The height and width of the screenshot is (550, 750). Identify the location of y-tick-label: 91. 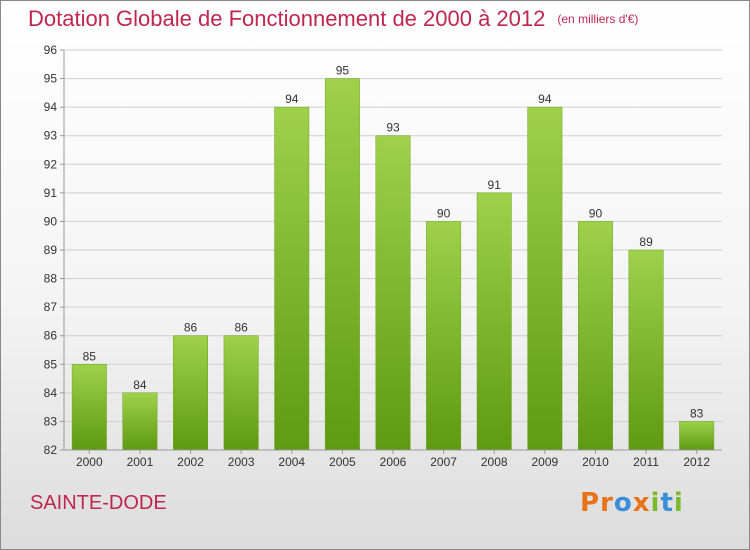
(51, 193).